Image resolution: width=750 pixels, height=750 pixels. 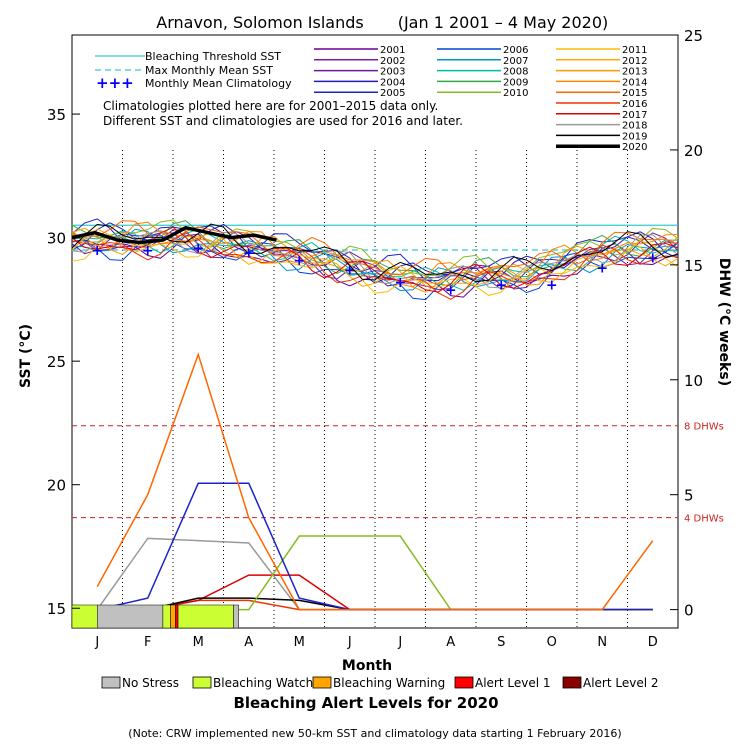 What do you see at coordinates (621, 683) in the screenshot?
I see `alert-legend-label: Alert Level 2` at bounding box center [621, 683].